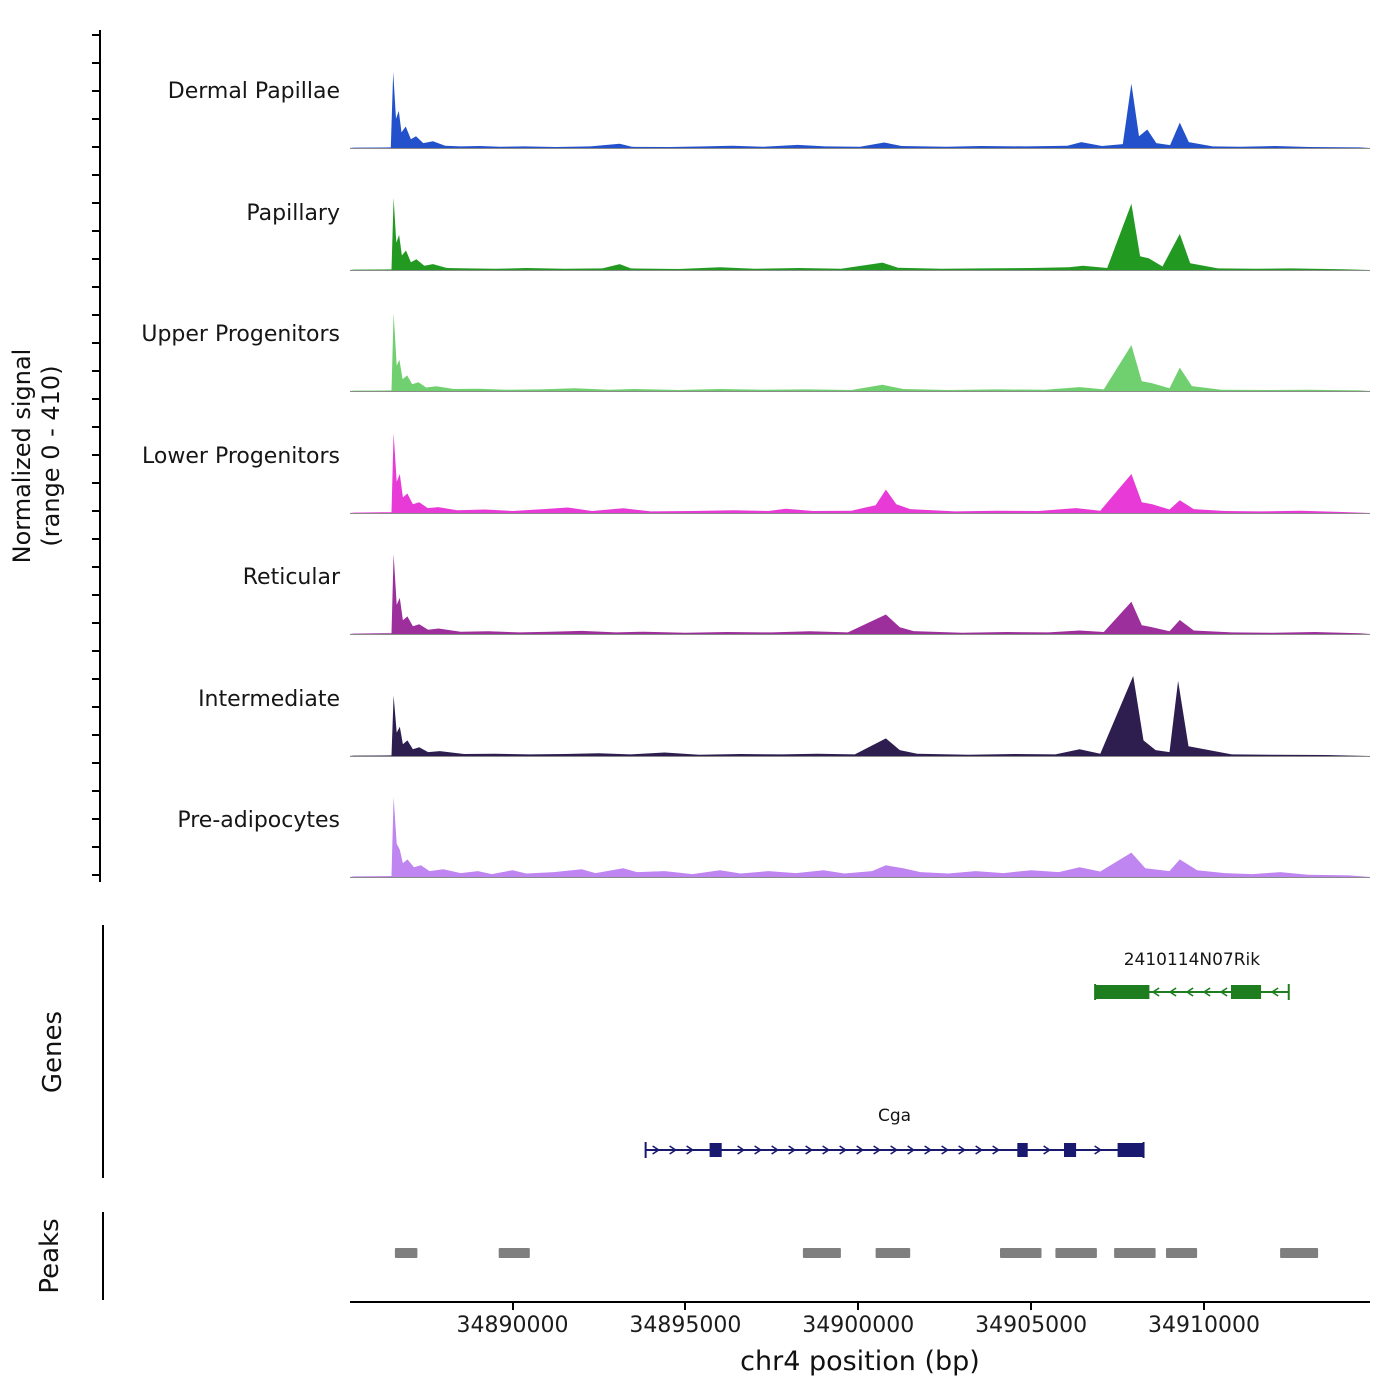 The width and height of the screenshot is (1400, 1400). What do you see at coordinates (967, 1071) in the screenshot?
I see `gene-models-canvas` at bounding box center [967, 1071].